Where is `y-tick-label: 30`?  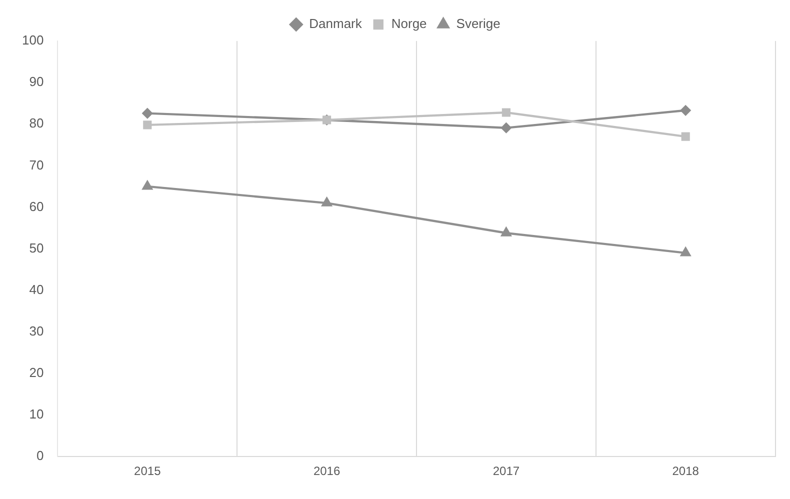 y-tick-label: 30 is located at coordinates (36, 331).